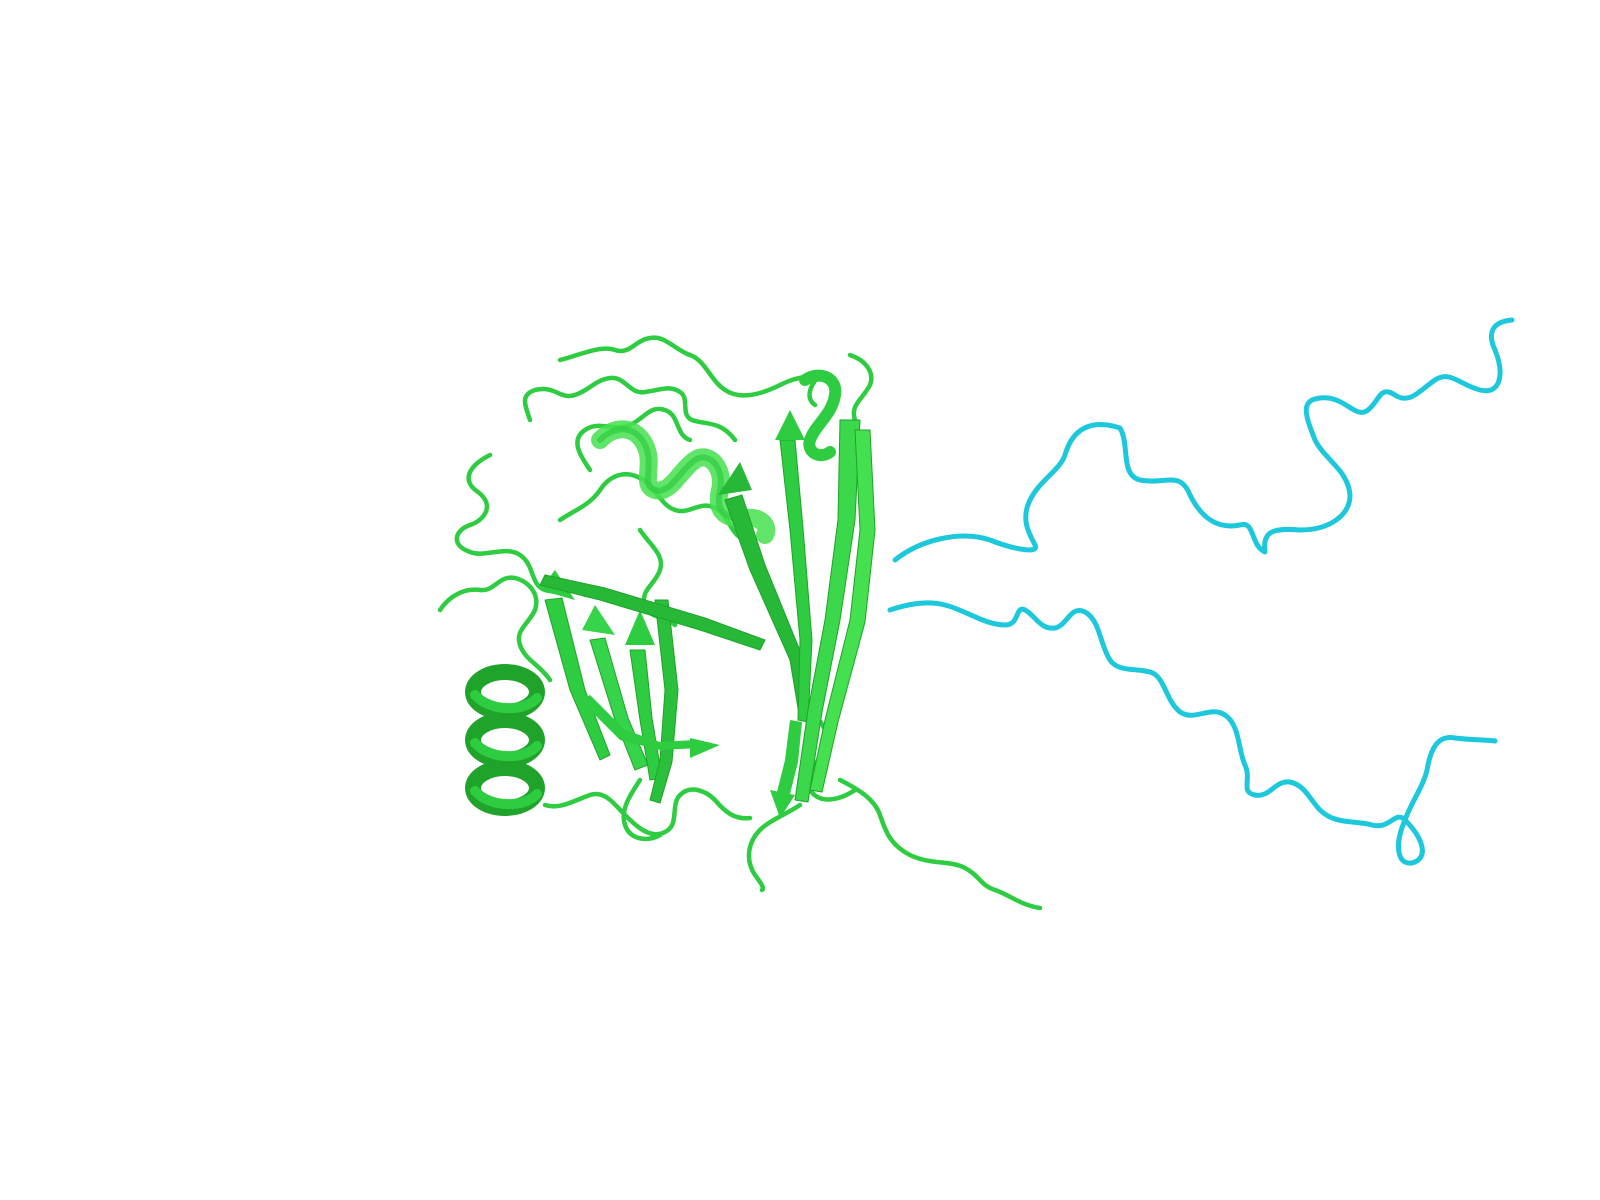  What do you see at coordinates (860, 387) in the screenshot?
I see `green-loop-top-right` at bounding box center [860, 387].